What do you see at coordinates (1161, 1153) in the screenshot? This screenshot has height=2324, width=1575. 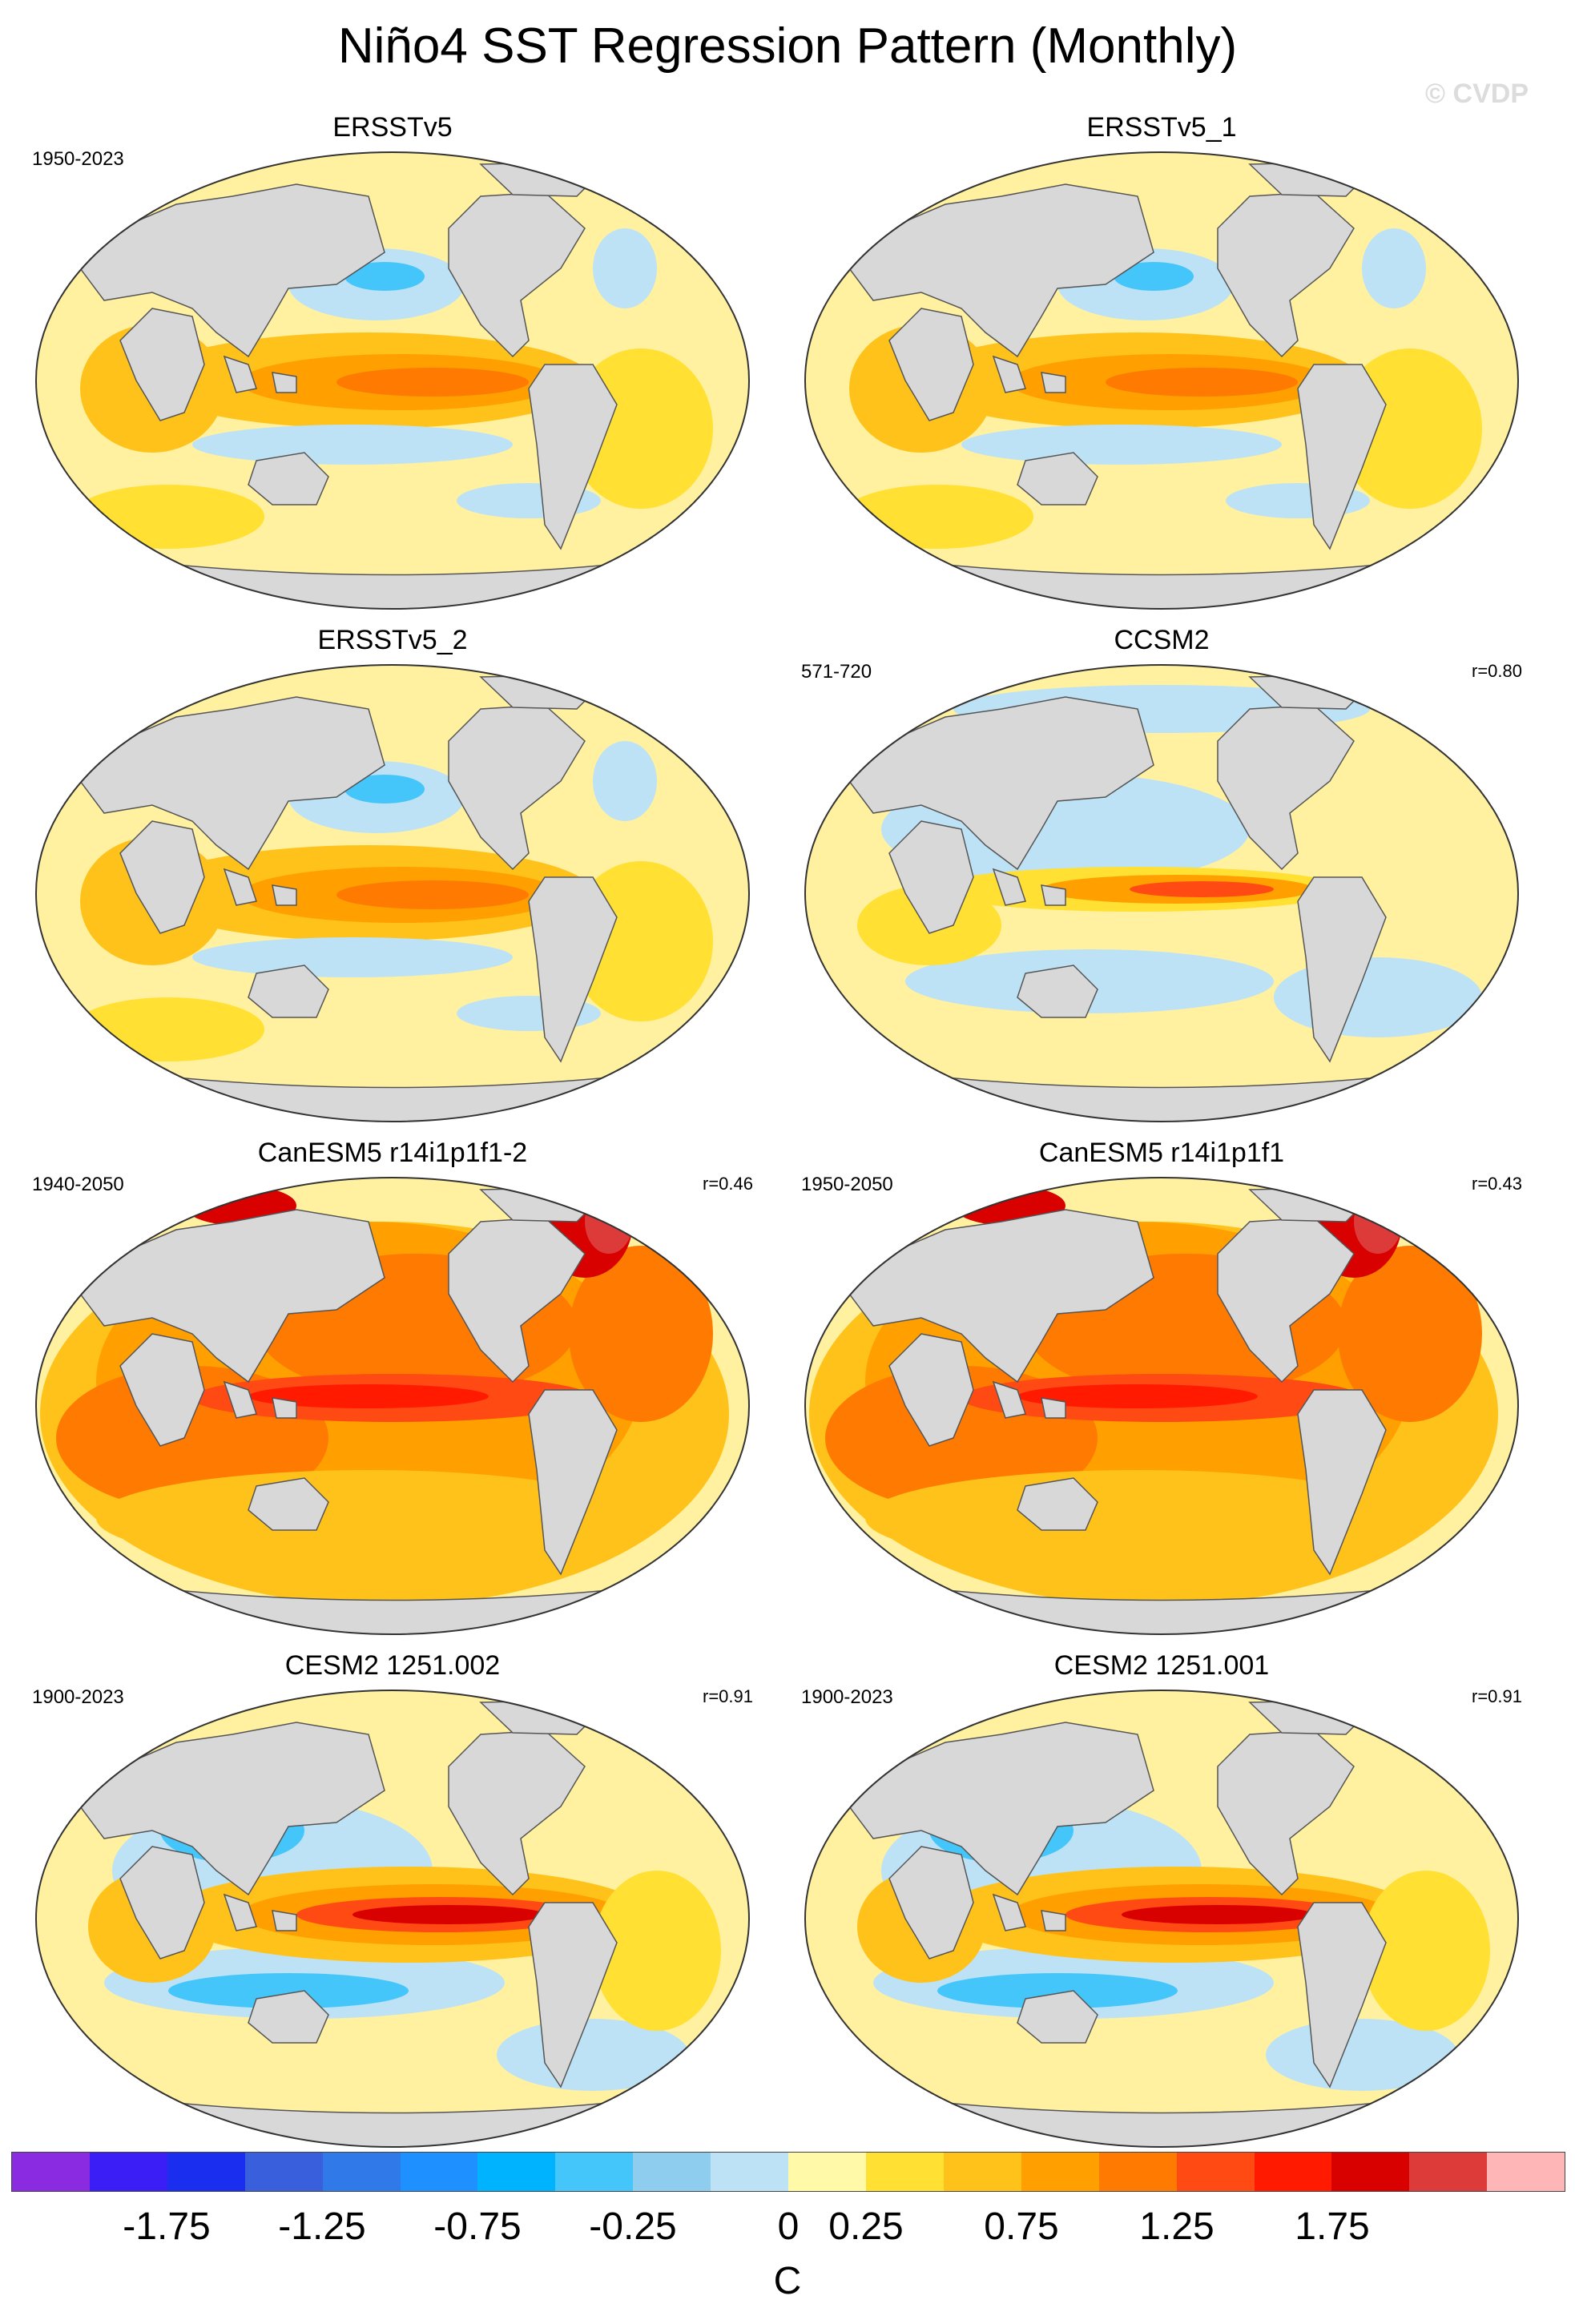 I see `panel-title: CanESM5 r14i1p1f1` at bounding box center [1161, 1153].